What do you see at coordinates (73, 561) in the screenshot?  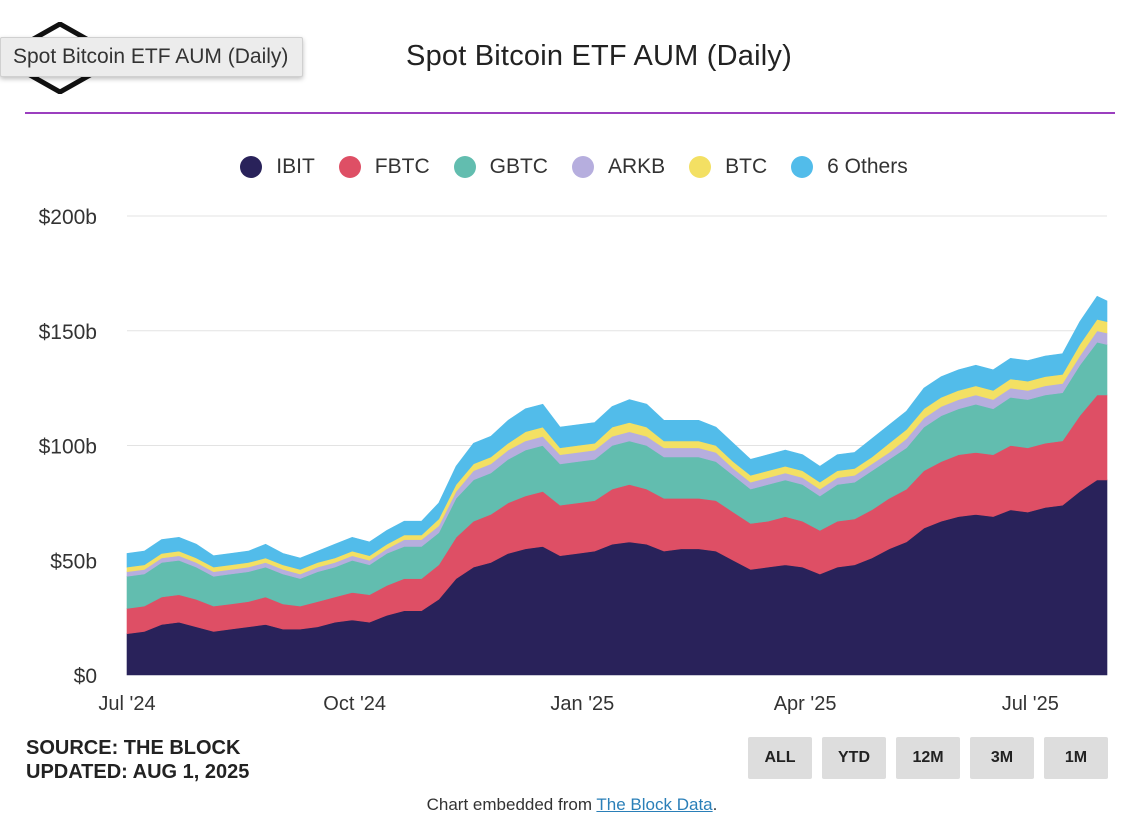 I see `y-tick-label: $50b` at bounding box center [73, 561].